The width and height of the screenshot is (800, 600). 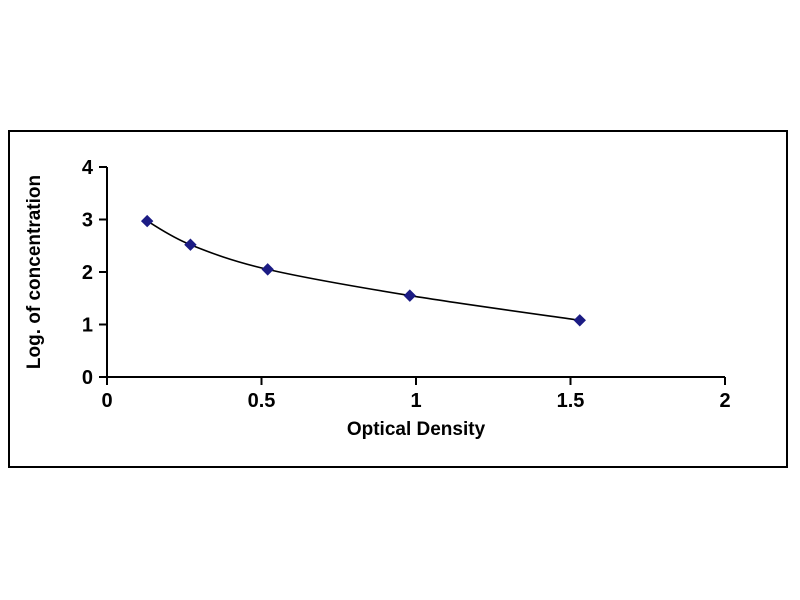 What do you see at coordinates (262, 401) in the screenshot?
I see `x-tick-label: 0.5` at bounding box center [262, 401].